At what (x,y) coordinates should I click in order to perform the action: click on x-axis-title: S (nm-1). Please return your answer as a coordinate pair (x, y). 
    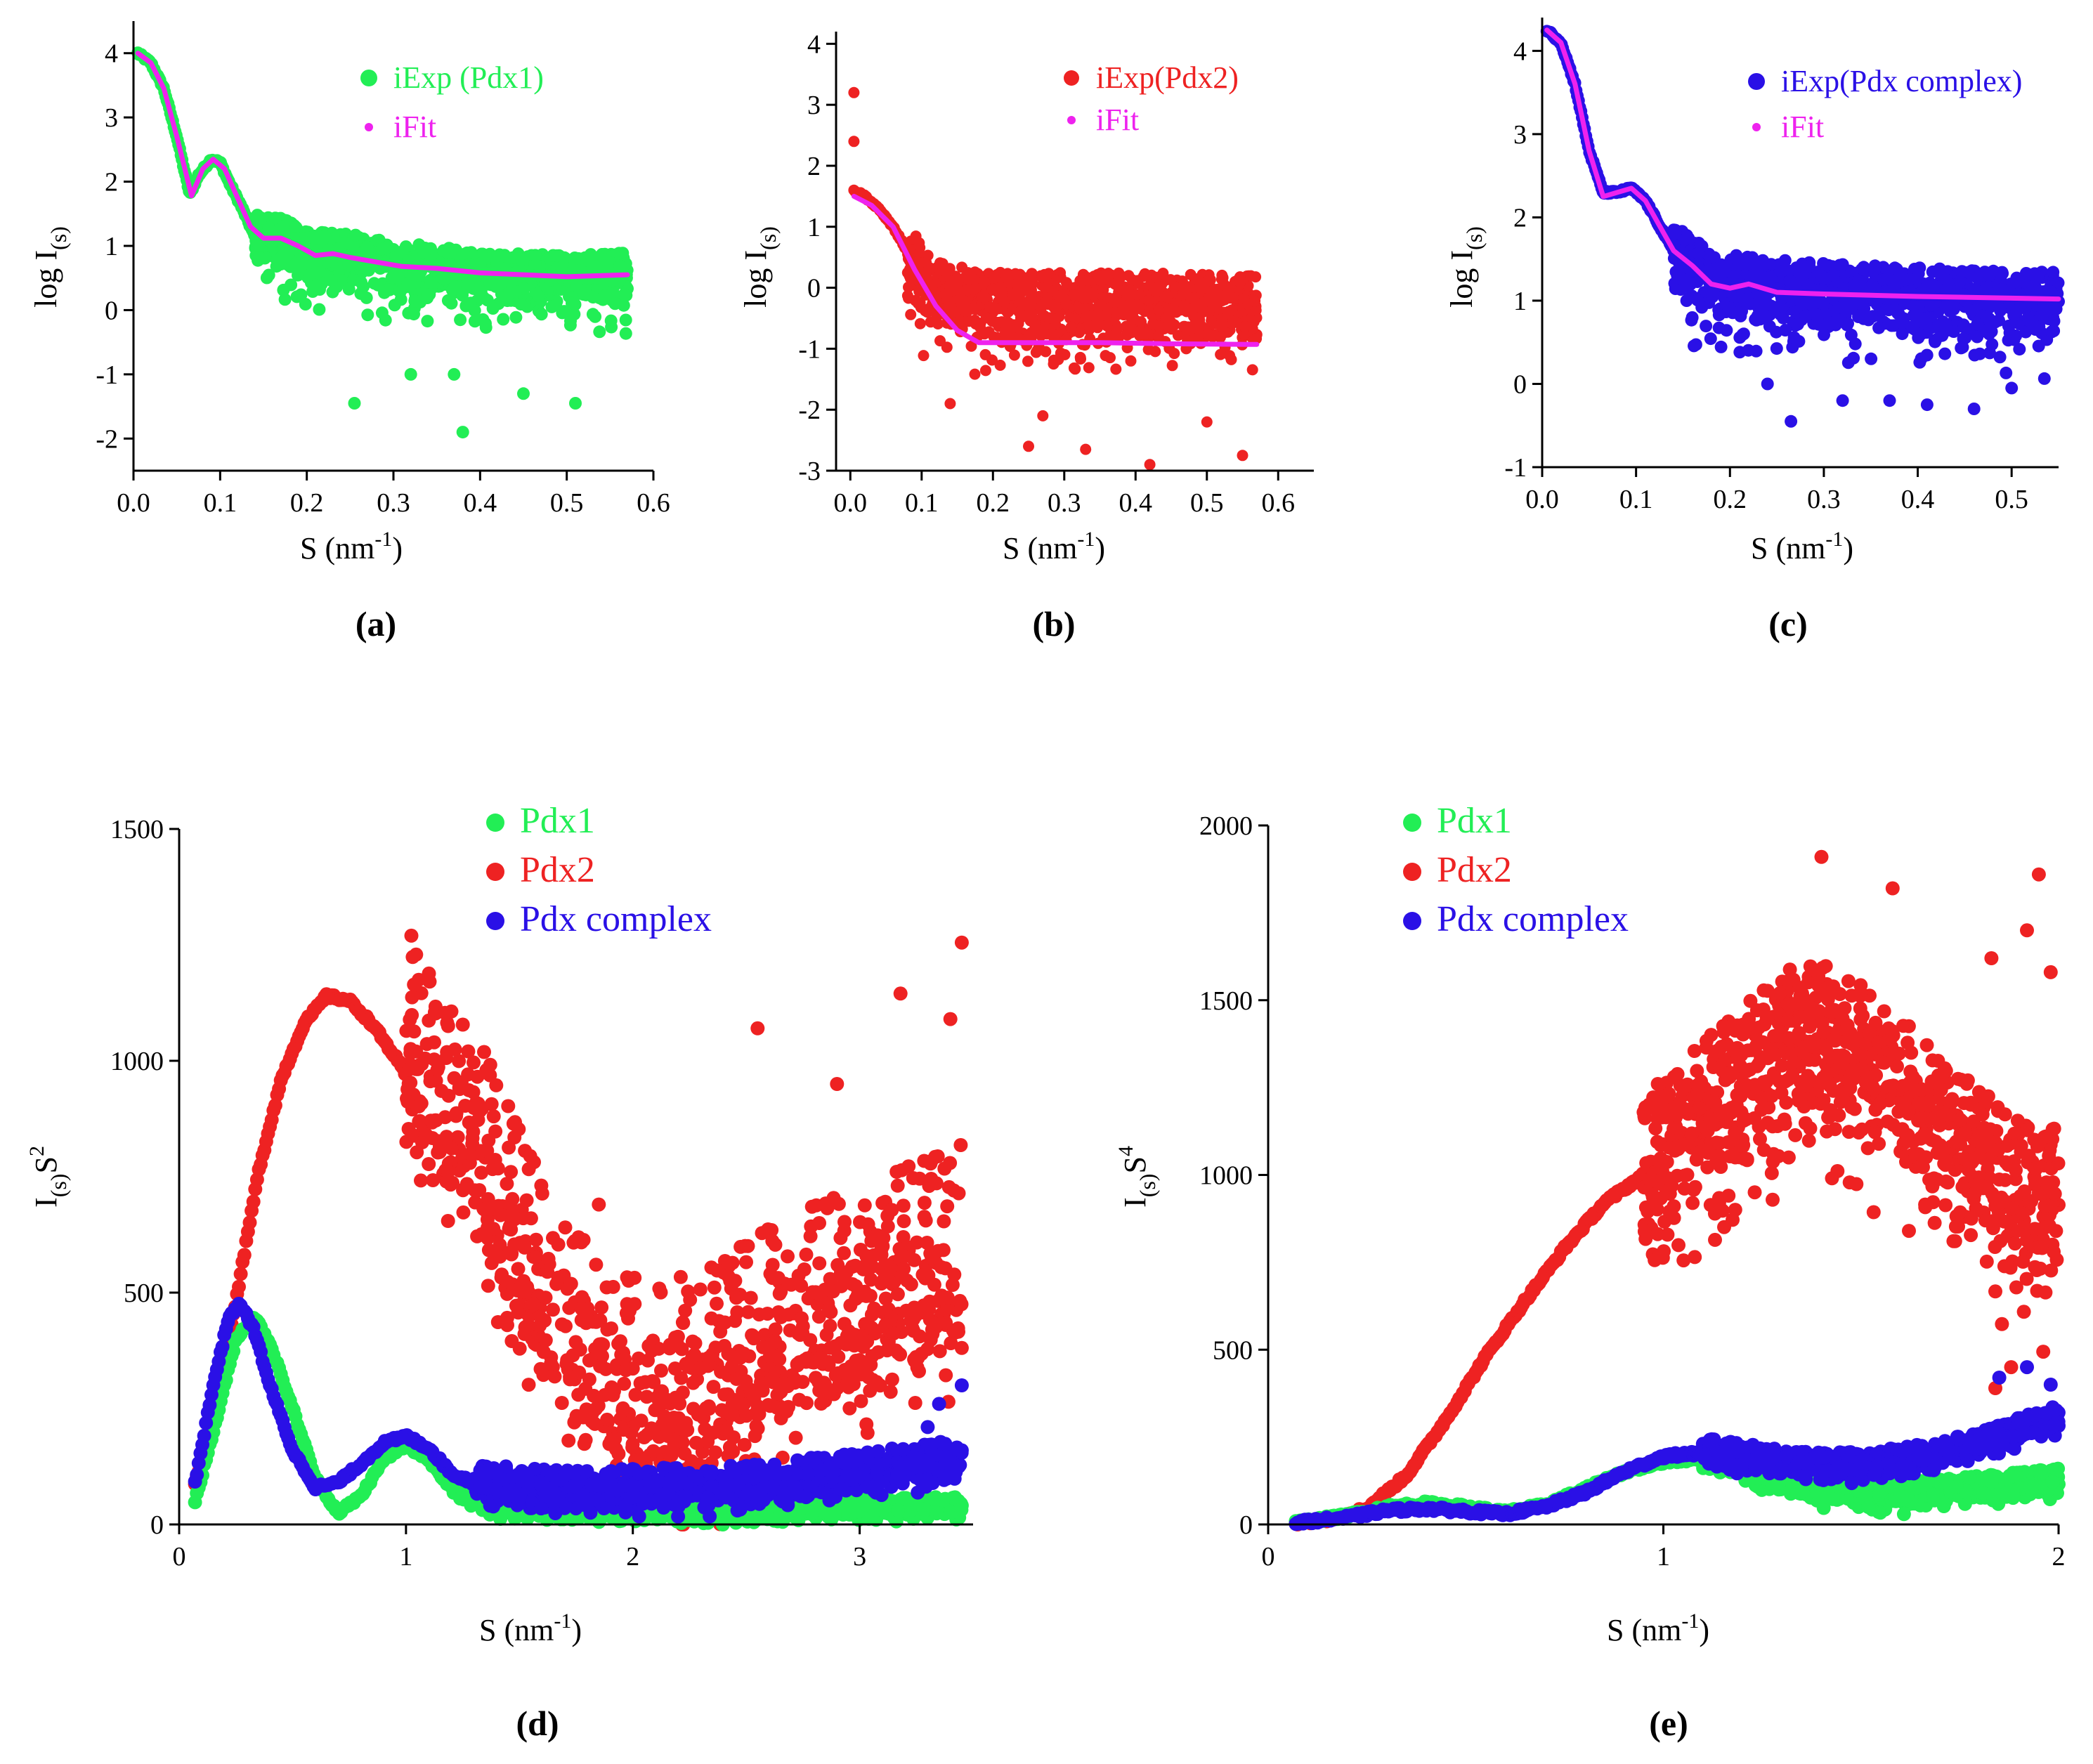
    Looking at the image, I should click on (1054, 547).